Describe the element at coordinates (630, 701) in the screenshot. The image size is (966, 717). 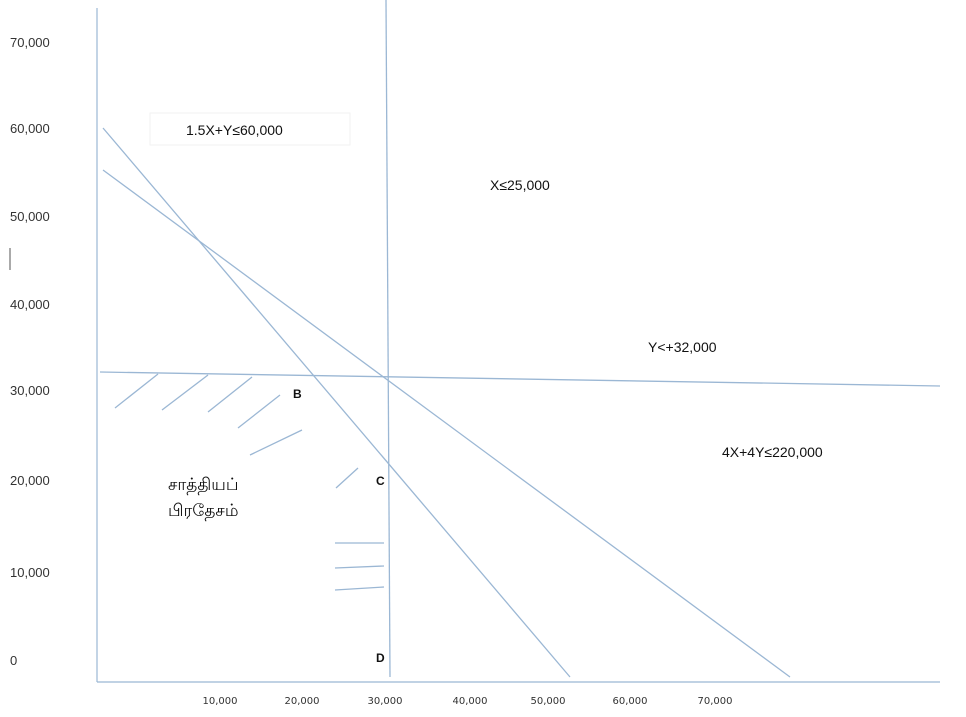
I see `x-tick-label: 60,000` at that location.